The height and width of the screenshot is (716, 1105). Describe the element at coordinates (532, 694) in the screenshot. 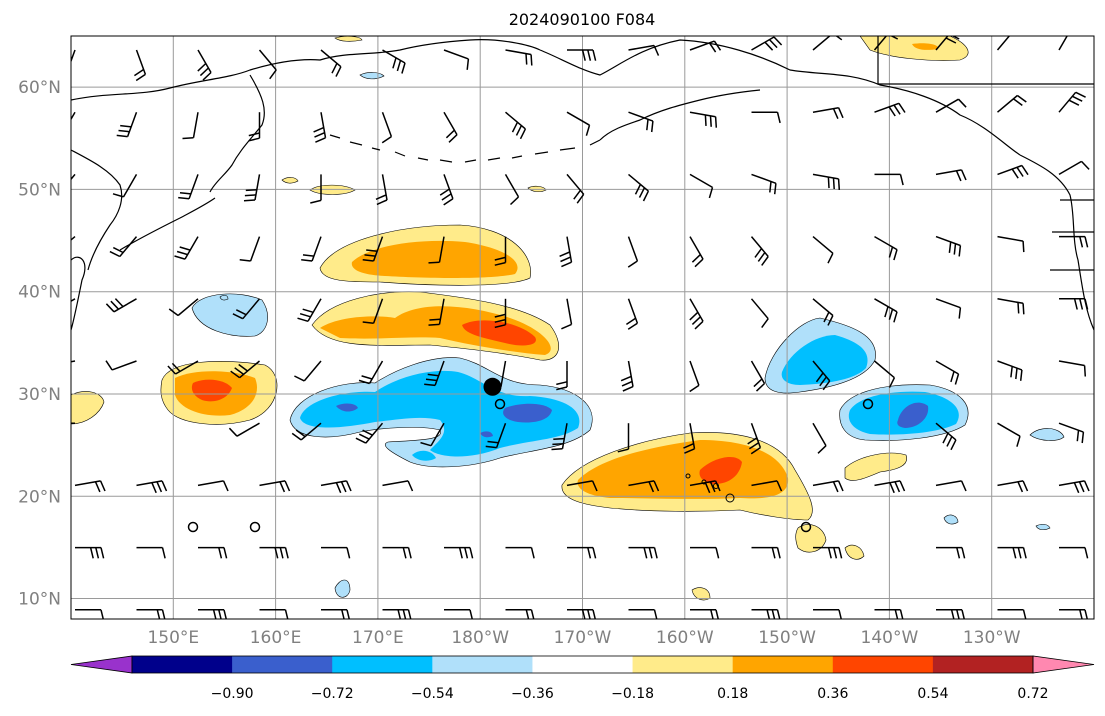

I see `colorbar-tick-label: −0.36` at that location.